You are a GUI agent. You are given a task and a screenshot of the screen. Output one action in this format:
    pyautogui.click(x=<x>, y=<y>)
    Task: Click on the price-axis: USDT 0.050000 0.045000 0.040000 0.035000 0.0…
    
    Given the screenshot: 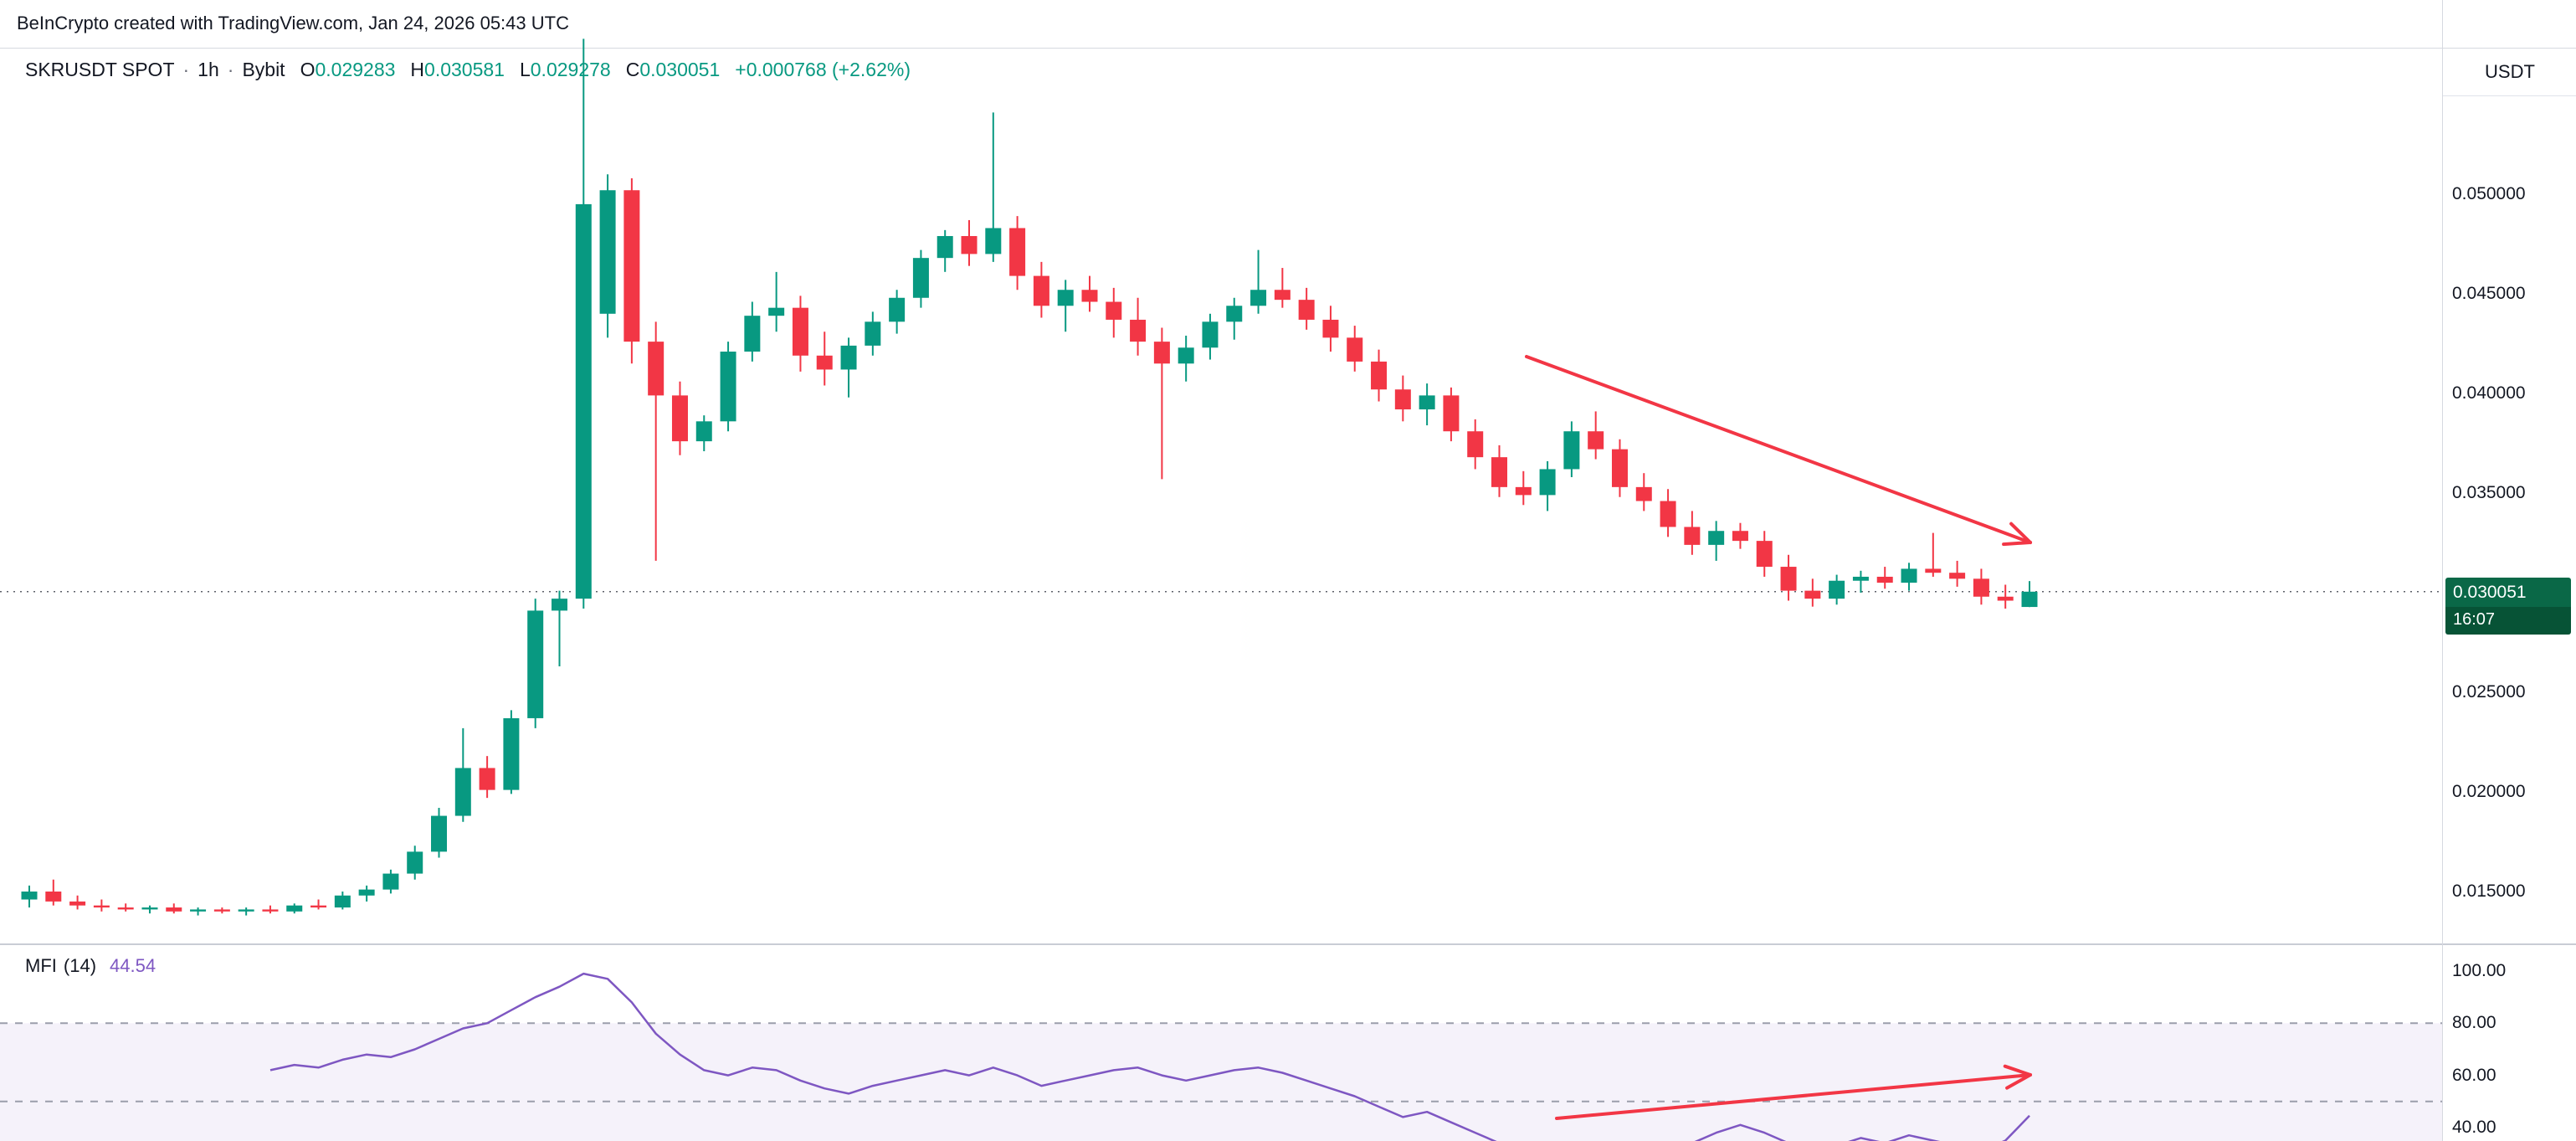 What is the action you would take?
    pyautogui.click(x=2509, y=570)
    